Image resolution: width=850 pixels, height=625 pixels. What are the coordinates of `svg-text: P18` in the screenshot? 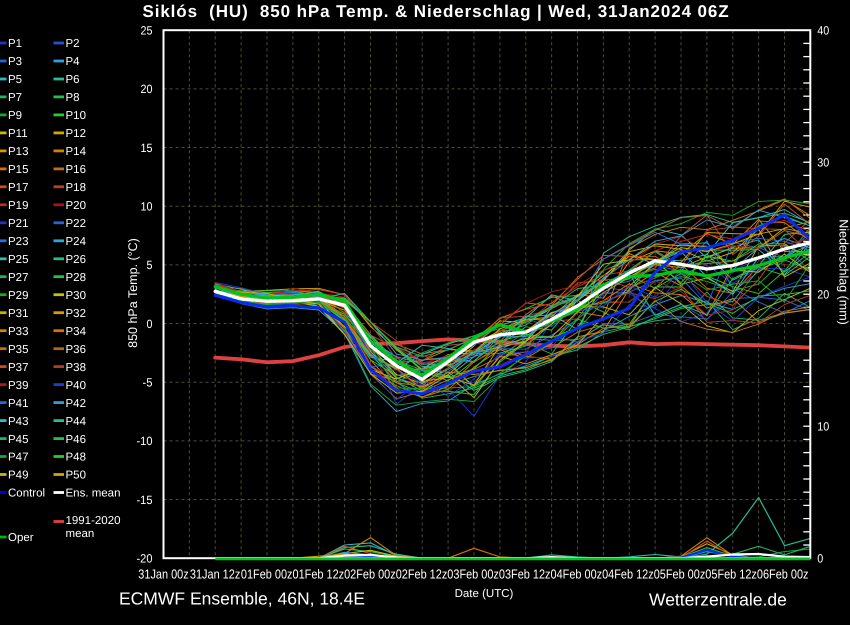 It's located at (76, 188).